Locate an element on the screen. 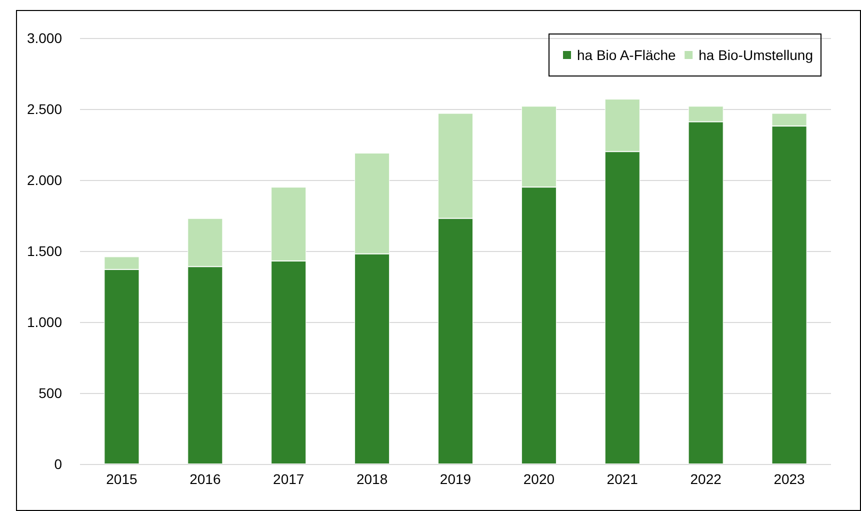 The image size is (861, 511). x-tick-label: 2021 is located at coordinates (622, 479).